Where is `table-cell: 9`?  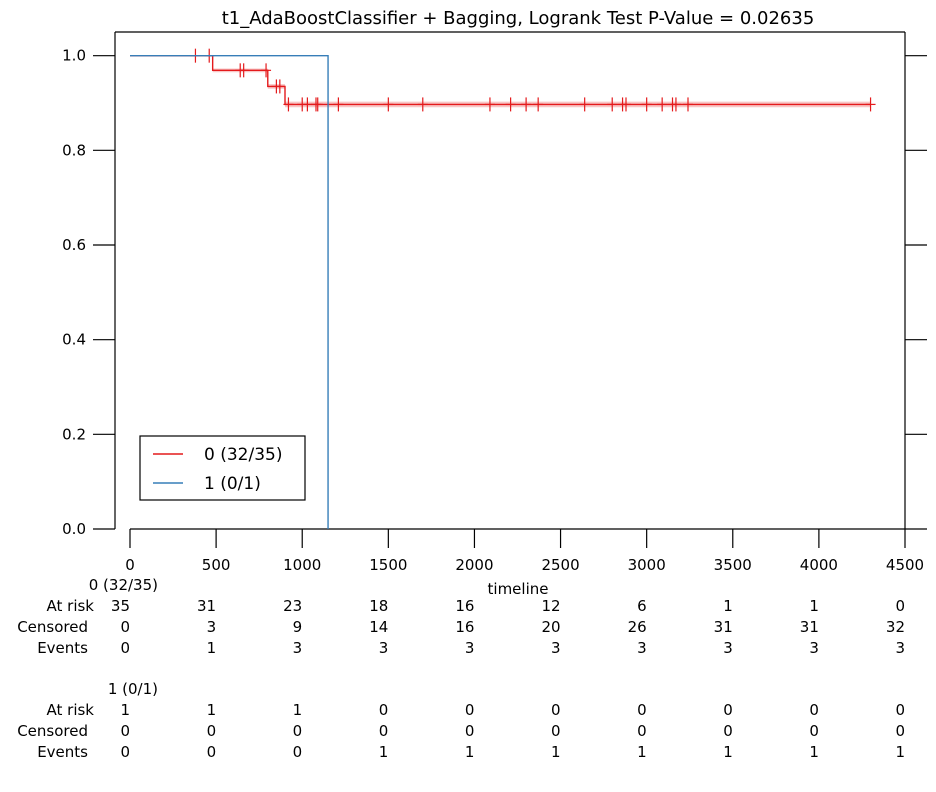
table-cell: 9 is located at coordinates (298, 627).